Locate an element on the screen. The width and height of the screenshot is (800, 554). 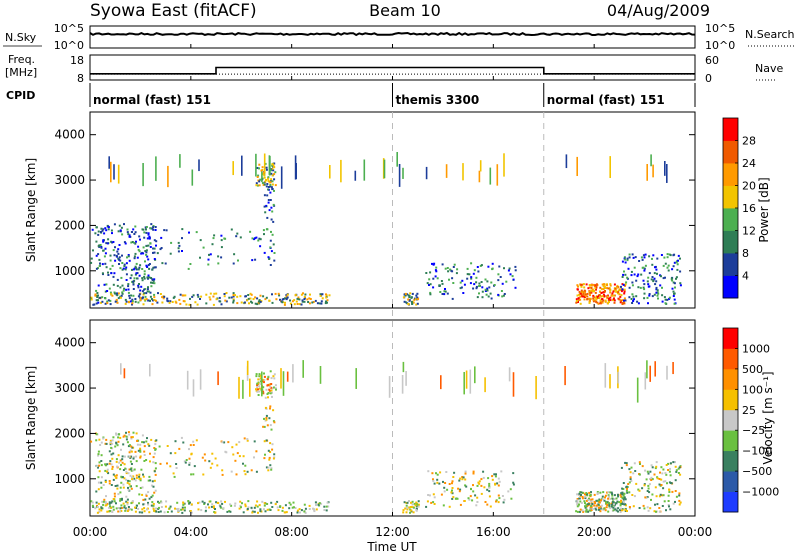
cpid-segment-2: normal (fast) 151 is located at coordinates (606, 100).